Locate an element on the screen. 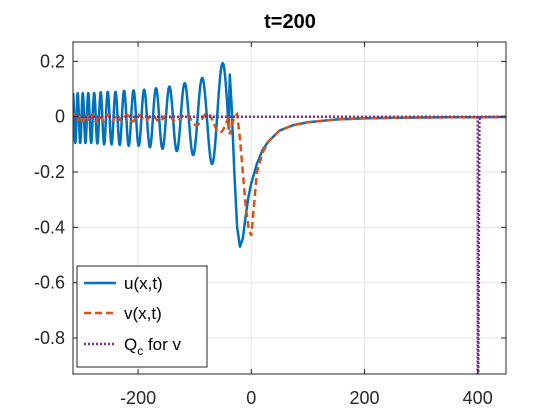 The width and height of the screenshot is (560, 420). y-tick-label: -0.6 is located at coordinates (49, 283).